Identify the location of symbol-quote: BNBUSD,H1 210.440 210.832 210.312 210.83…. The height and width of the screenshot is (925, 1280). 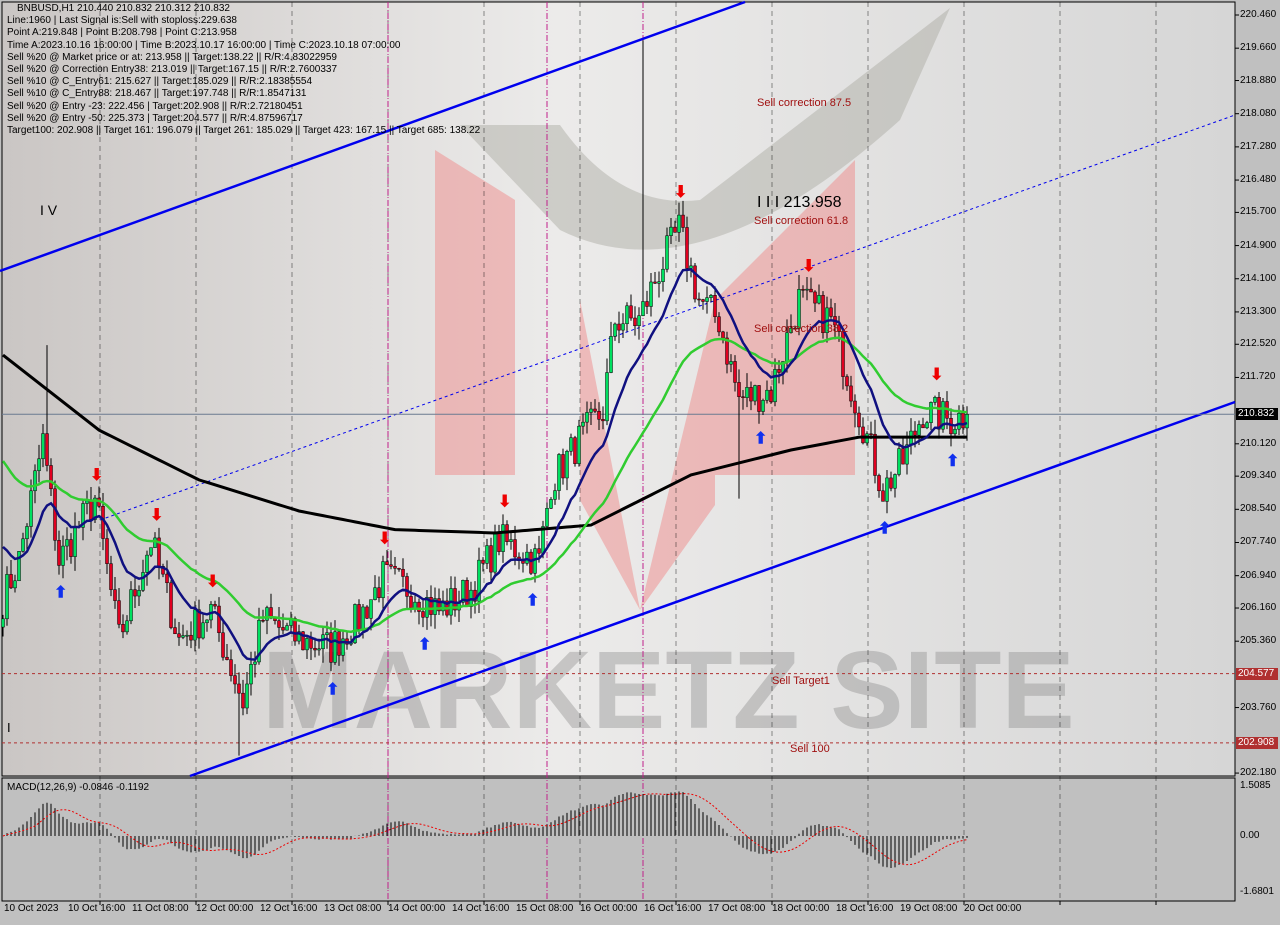
(123, 8).